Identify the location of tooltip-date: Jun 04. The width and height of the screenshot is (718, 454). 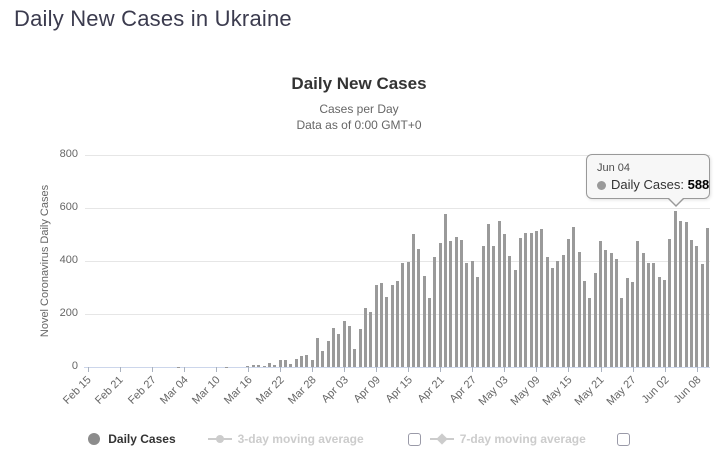
(614, 168).